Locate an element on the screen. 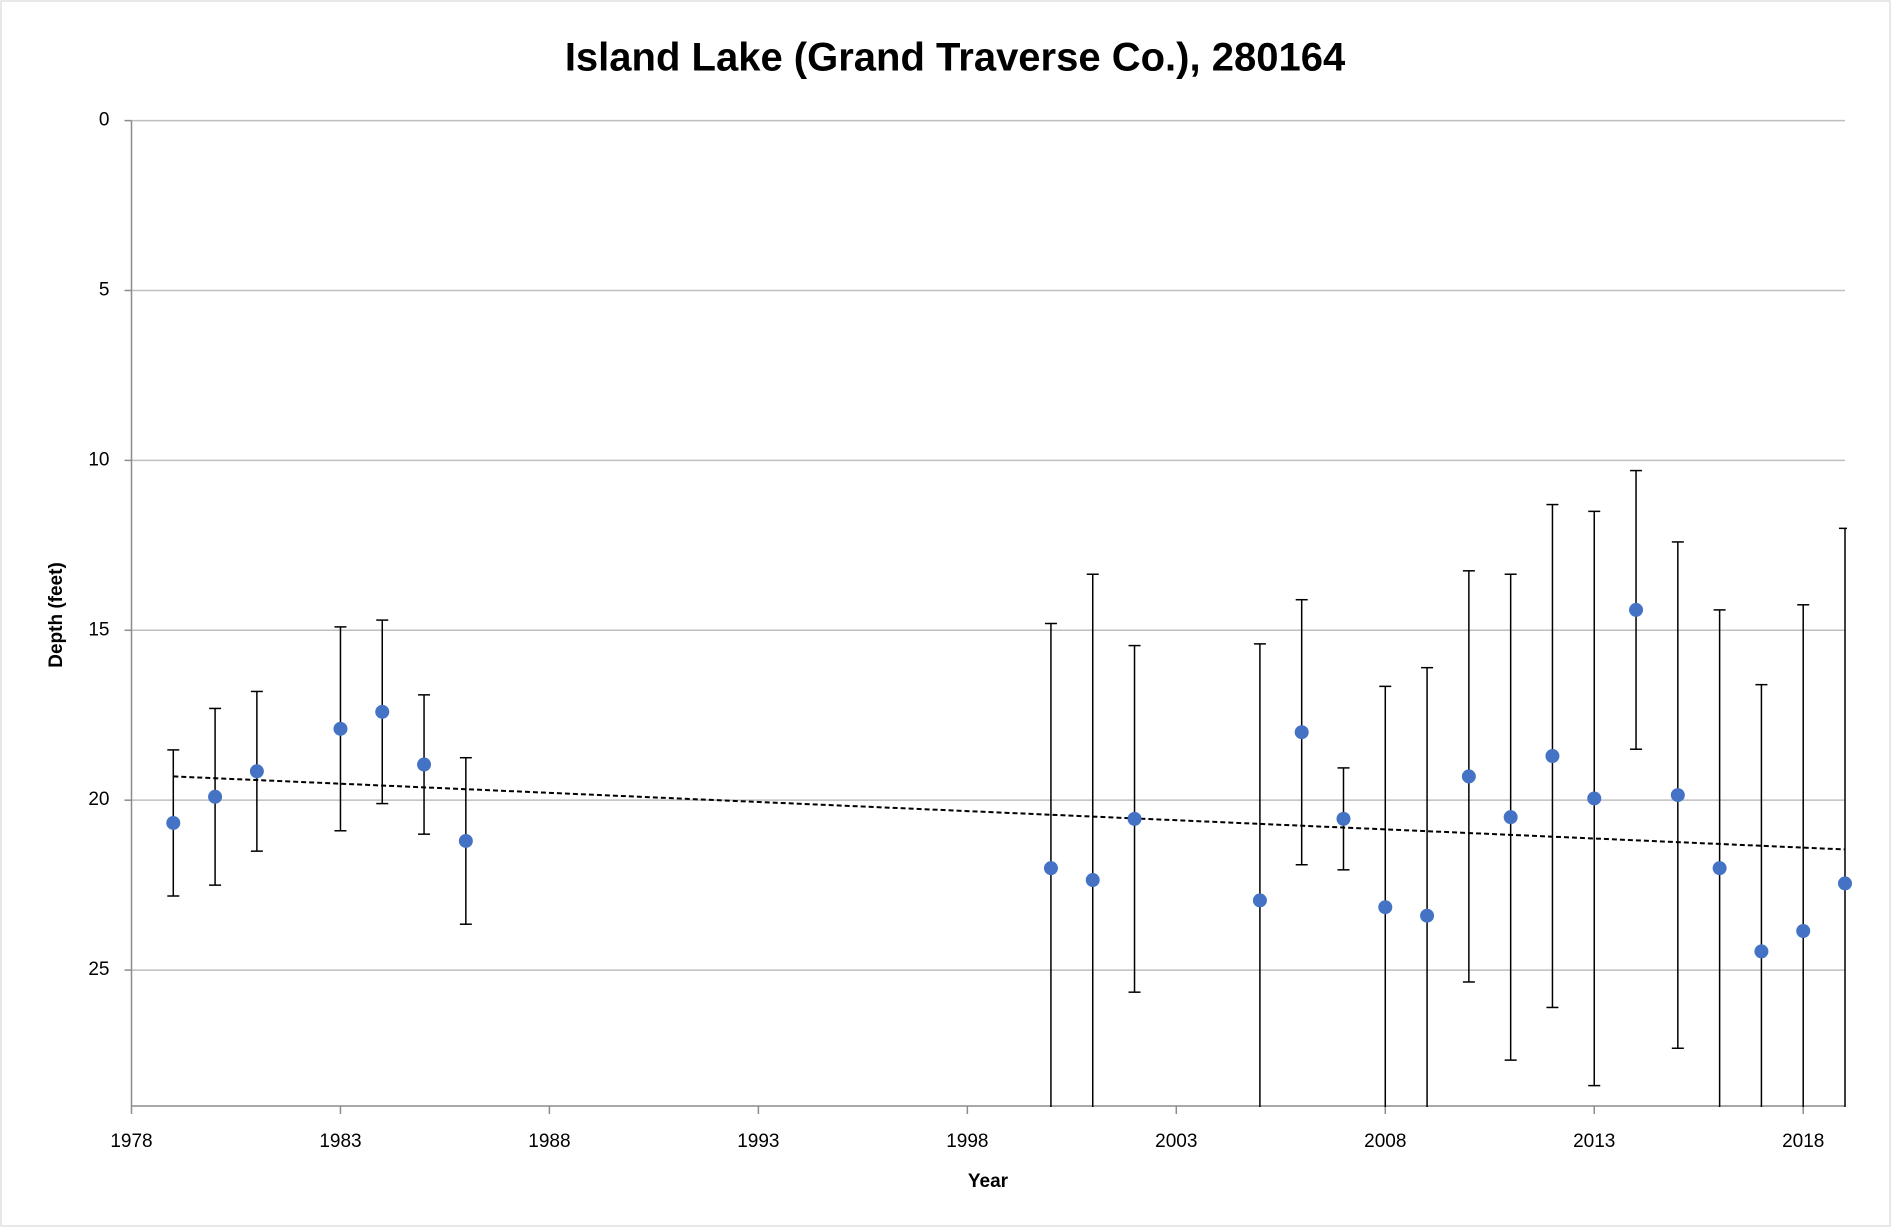 The width and height of the screenshot is (1891, 1227). x-tick-label: 1998 is located at coordinates (967, 1141).